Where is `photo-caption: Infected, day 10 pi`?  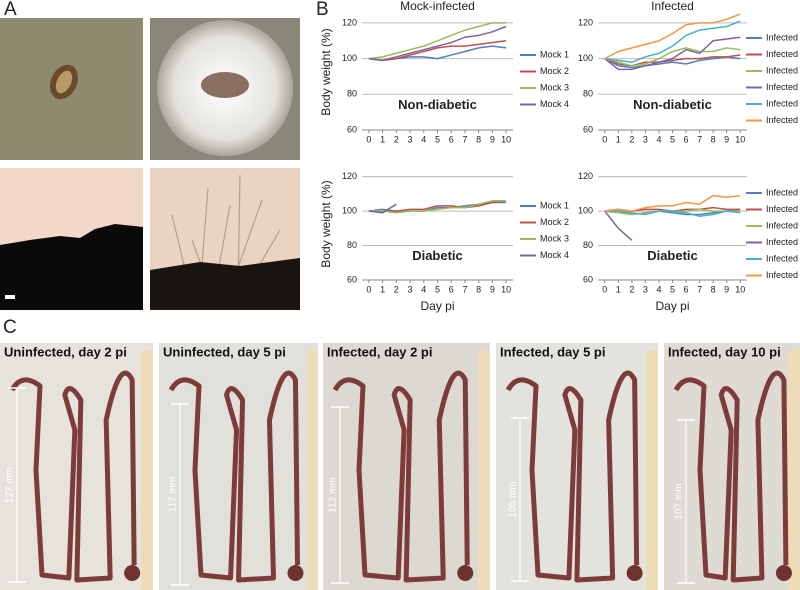 photo-caption: Infected, day 10 pi is located at coordinates (724, 351).